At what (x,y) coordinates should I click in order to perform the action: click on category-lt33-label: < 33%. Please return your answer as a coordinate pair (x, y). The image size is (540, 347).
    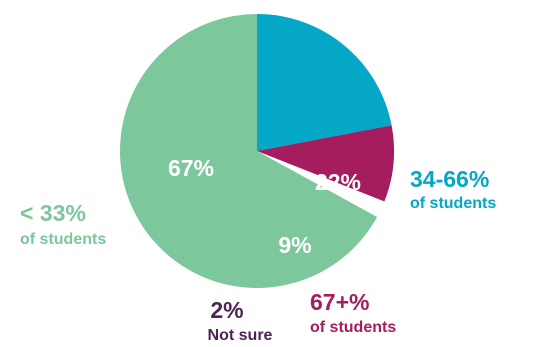
    Looking at the image, I should click on (53, 213).